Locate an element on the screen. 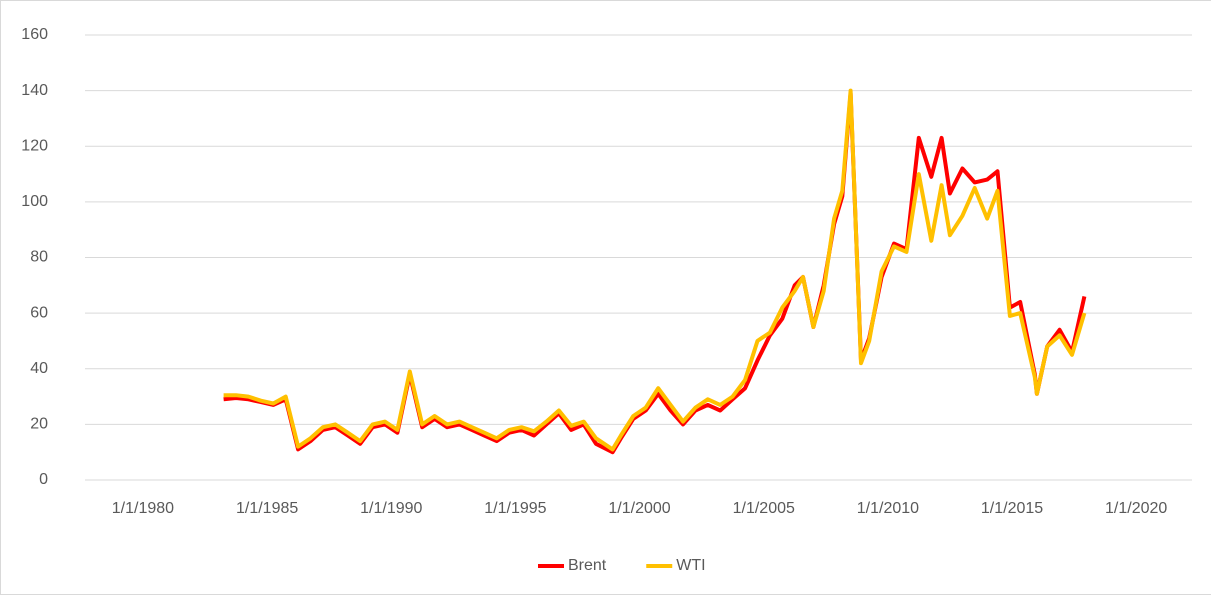  x-tick-label: 1/1/1980 is located at coordinates (143, 508).